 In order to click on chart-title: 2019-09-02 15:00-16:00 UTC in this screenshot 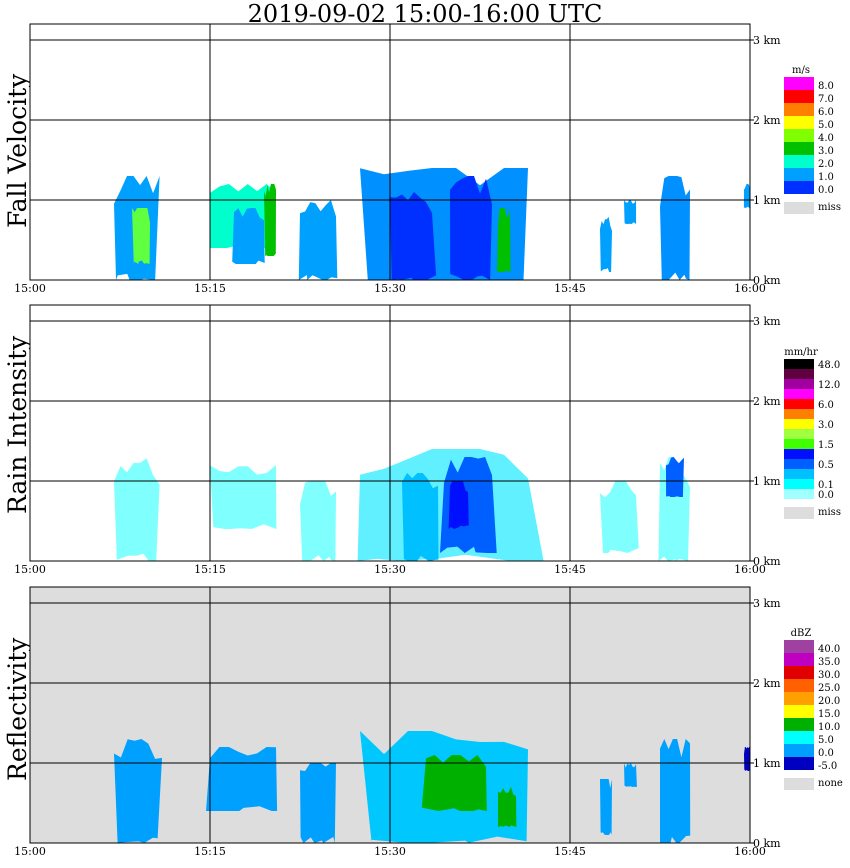, I will do `click(425, 14)`.